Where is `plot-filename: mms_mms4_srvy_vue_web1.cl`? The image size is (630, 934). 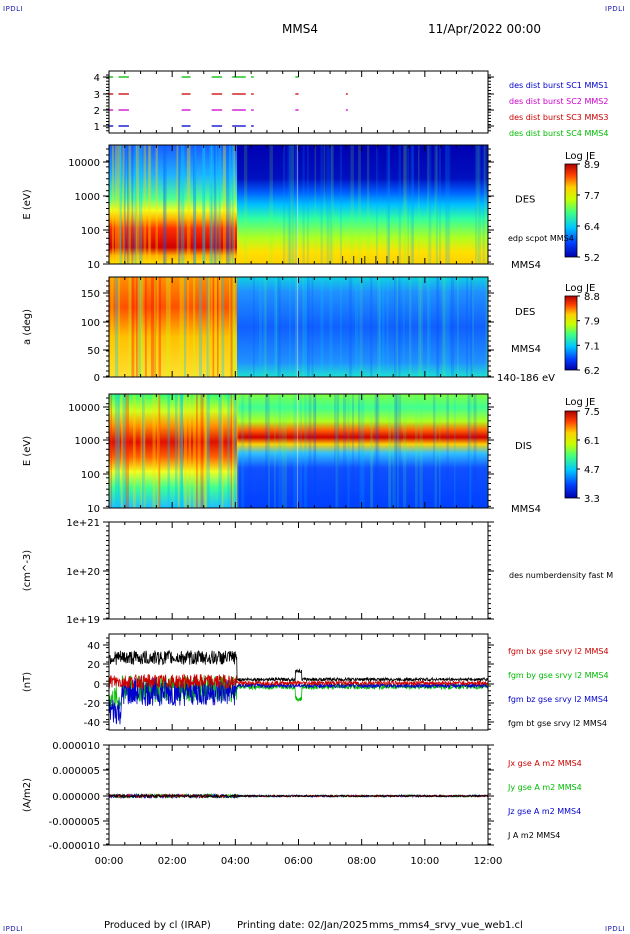 plot-filename: mms_mms4_srvy_vue_web1.cl is located at coordinates (446, 925).